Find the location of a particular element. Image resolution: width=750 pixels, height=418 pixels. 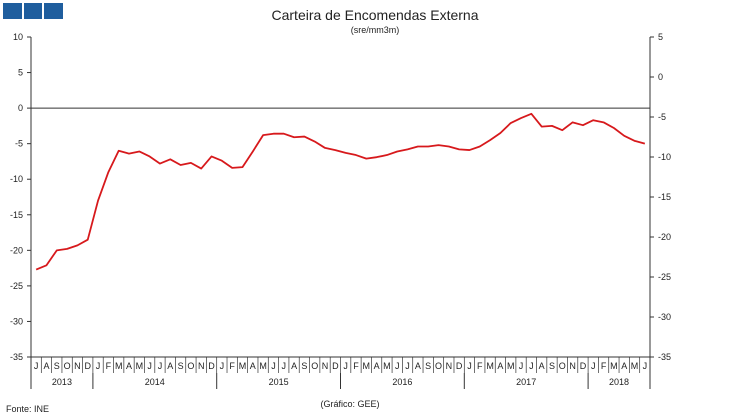

year-label: 2017 is located at coordinates (526, 382).